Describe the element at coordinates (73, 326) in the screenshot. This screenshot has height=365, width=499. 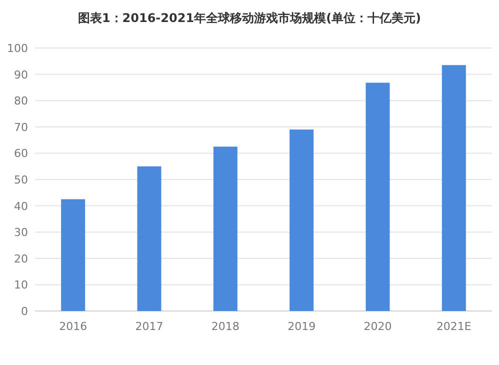
I see `x-tick-label: 2016` at that location.